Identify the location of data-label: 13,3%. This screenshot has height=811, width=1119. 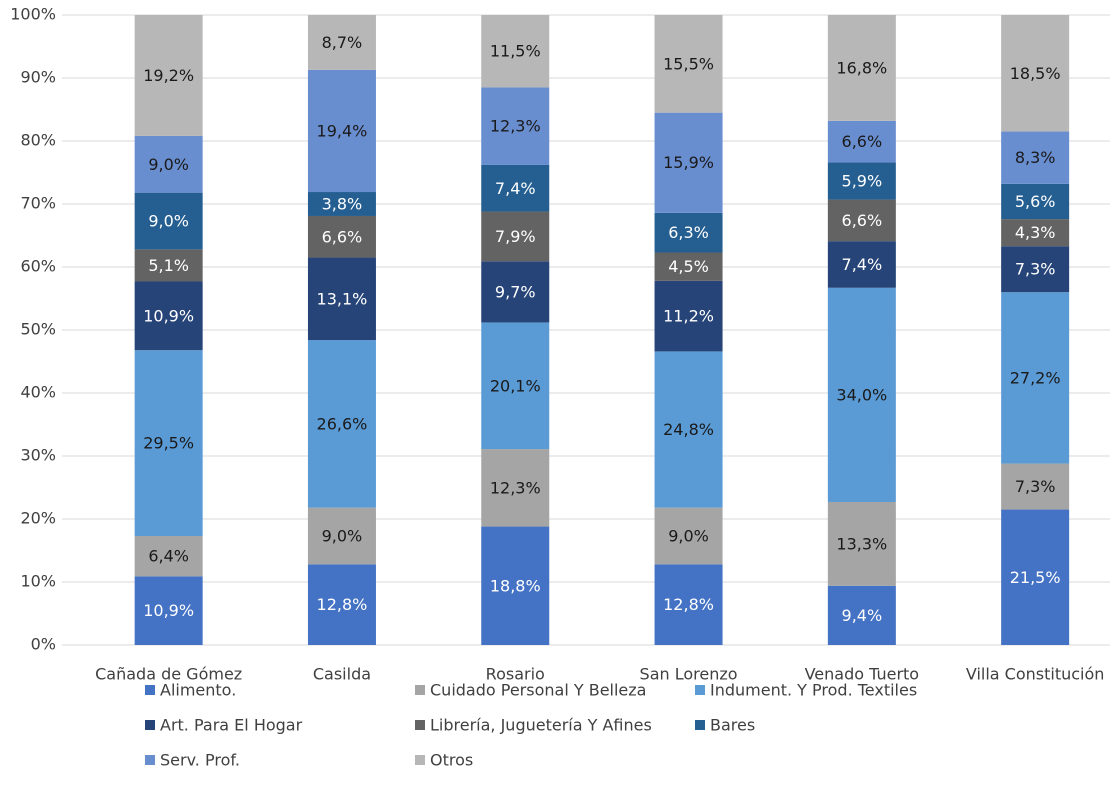
(861, 543).